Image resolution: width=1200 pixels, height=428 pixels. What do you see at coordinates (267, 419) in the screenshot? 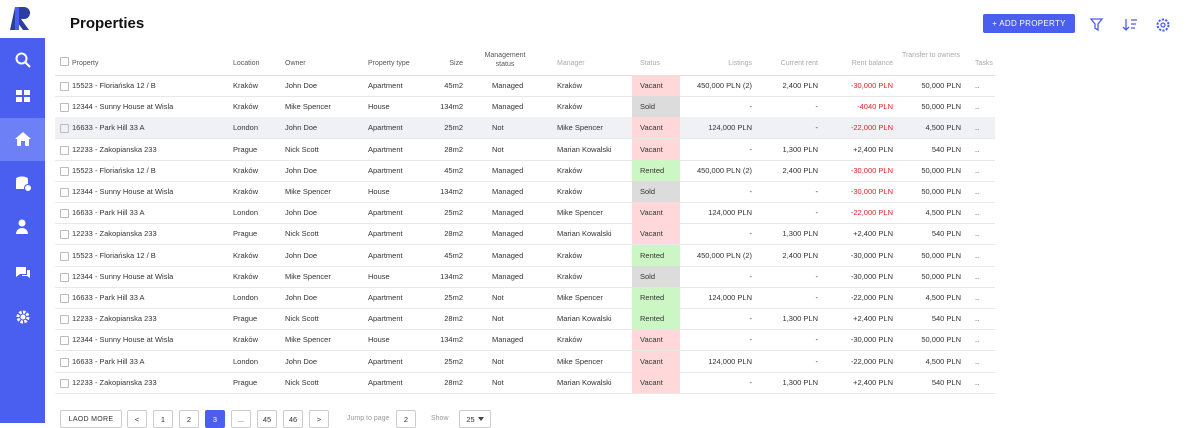
I see `page-button: 45` at bounding box center [267, 419].